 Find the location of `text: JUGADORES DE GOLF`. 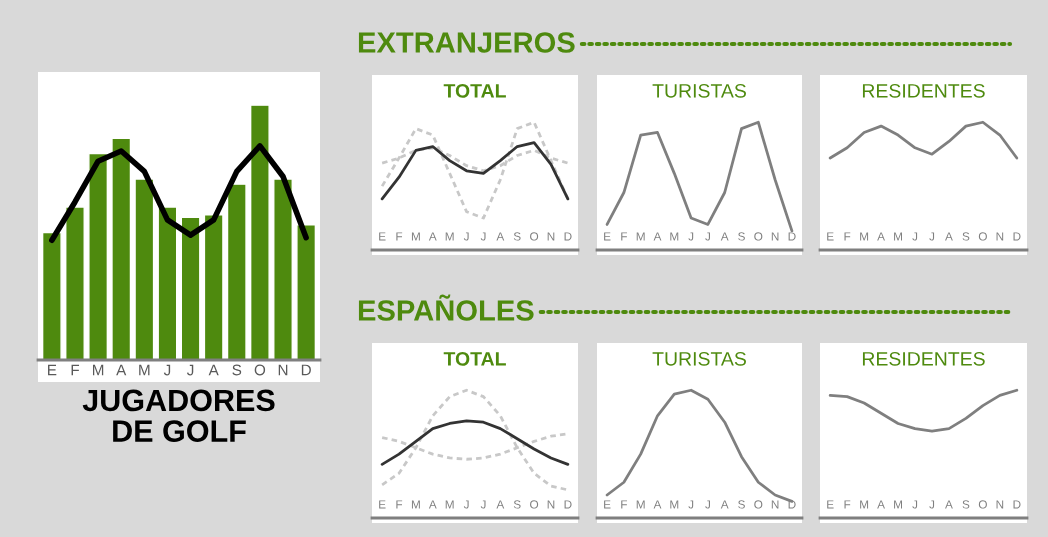

text: JUGADORES DE GOLF is located at coordinates (178, 415).